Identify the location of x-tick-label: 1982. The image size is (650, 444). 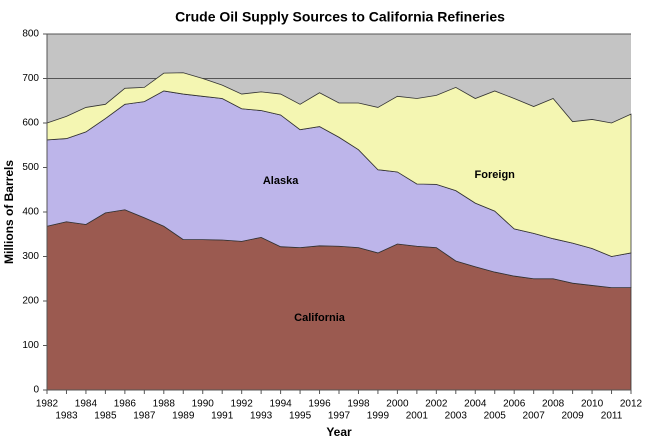
(47, 404).